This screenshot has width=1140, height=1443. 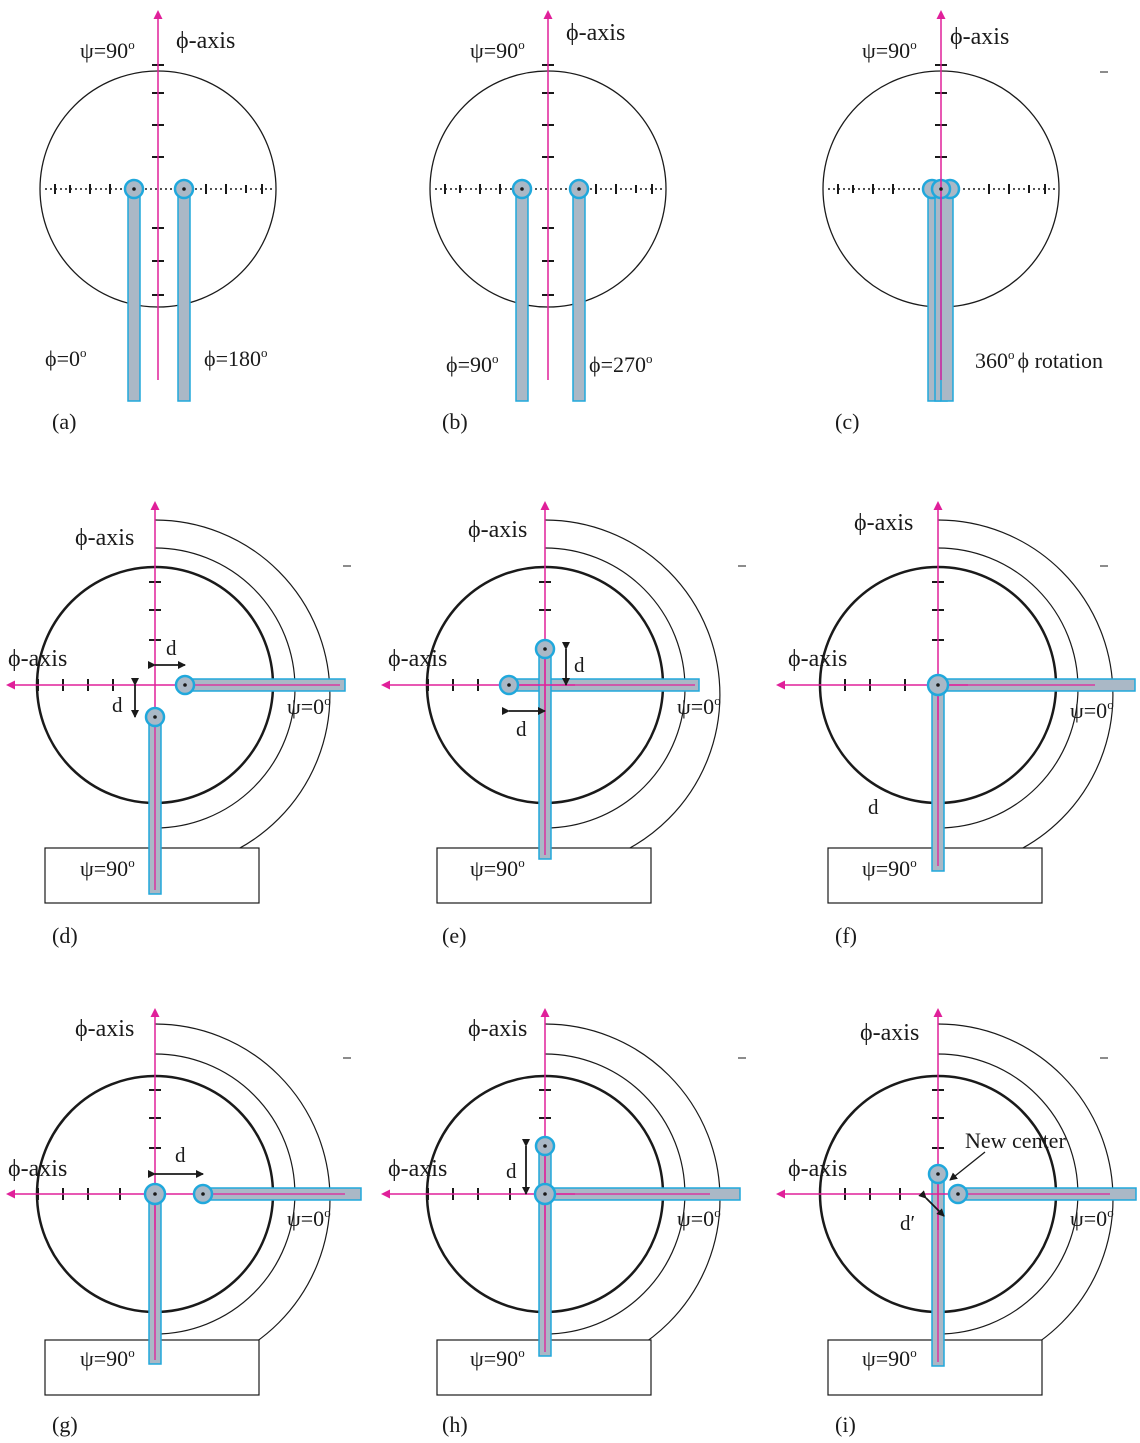 I want to click on panel-label: (c), so click(x=847, y=421).